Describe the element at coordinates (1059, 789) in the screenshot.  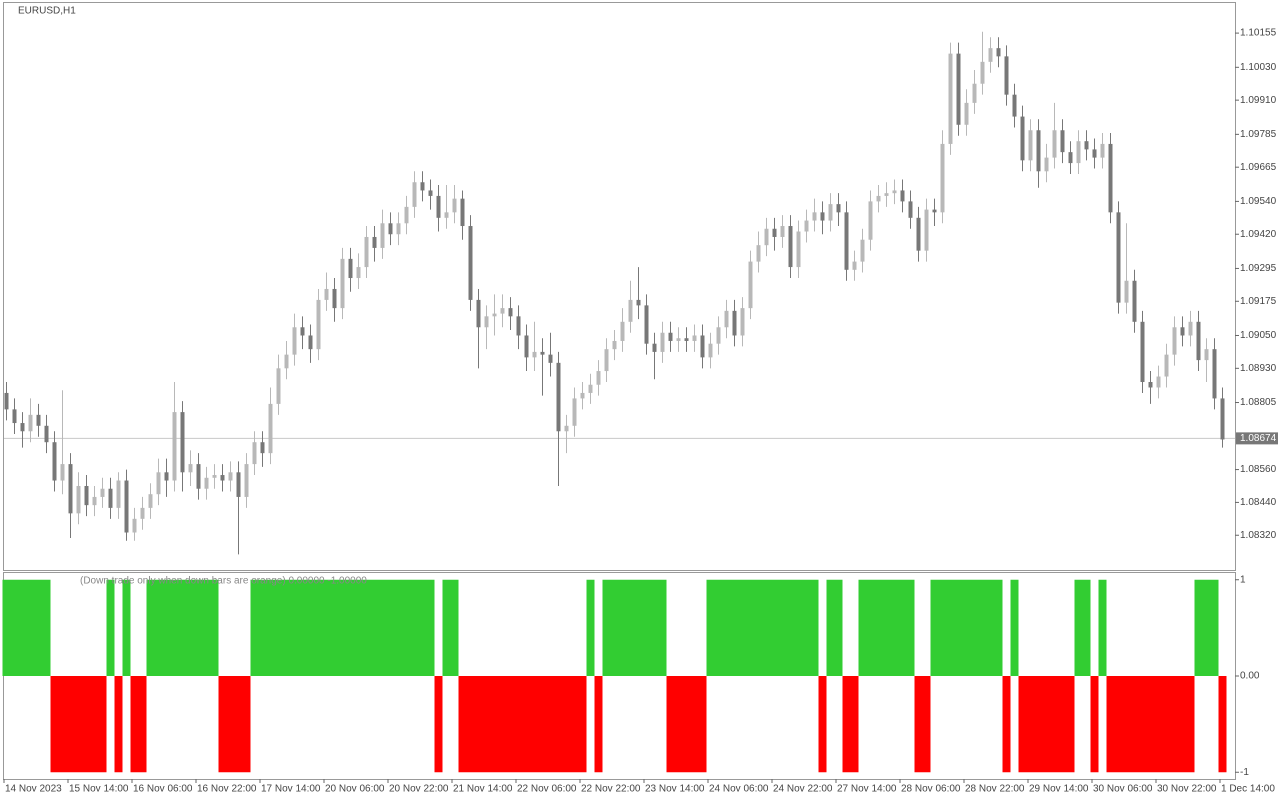
I see `x-tick-label: 29 Nov 14:00` at that location.